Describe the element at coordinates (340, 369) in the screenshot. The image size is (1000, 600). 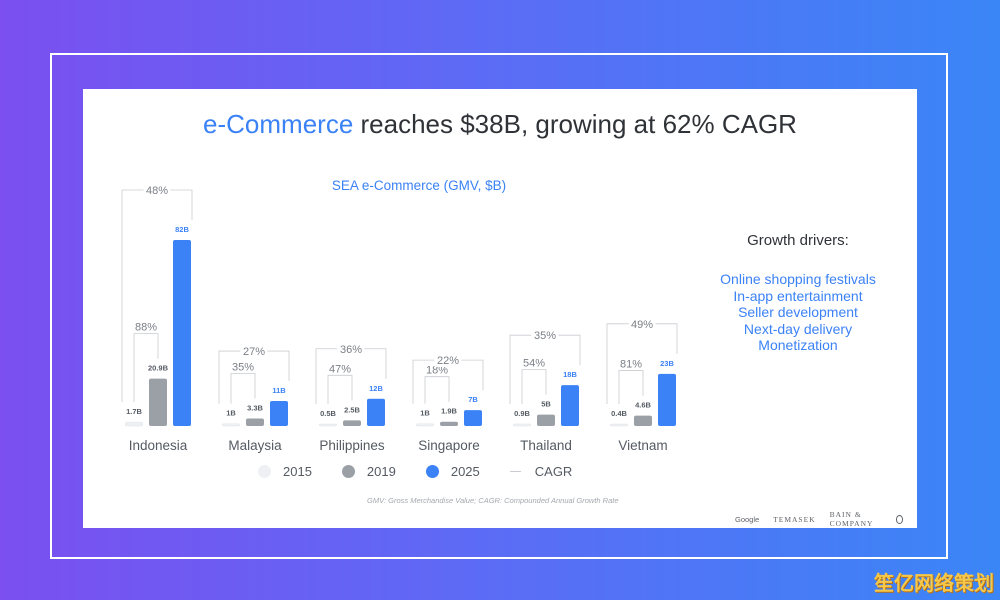
I see `cagr-label-2015-2019: 47%` at that location.